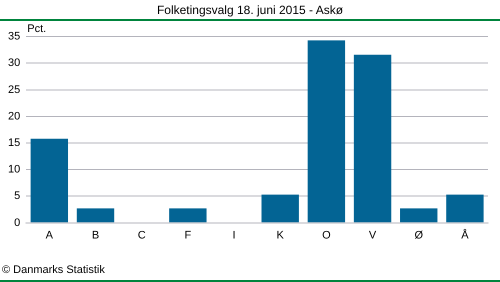 This screenshot has width=500, height=282. What do you see at coordinates (96, 235) in the screenshot?
I see `x-tick-label: B` at bounding box center [96, 235].